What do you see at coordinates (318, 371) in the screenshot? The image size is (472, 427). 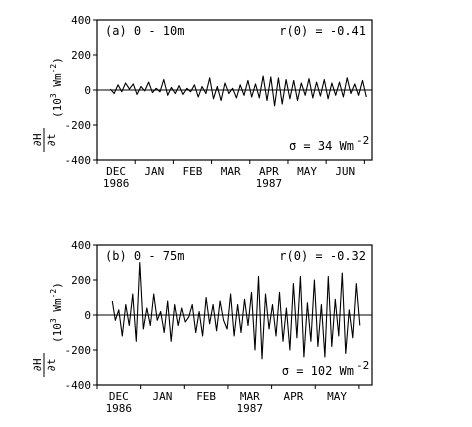 I see `sigma-label: σ = 102 Wm` at bounding box center [318, 371].